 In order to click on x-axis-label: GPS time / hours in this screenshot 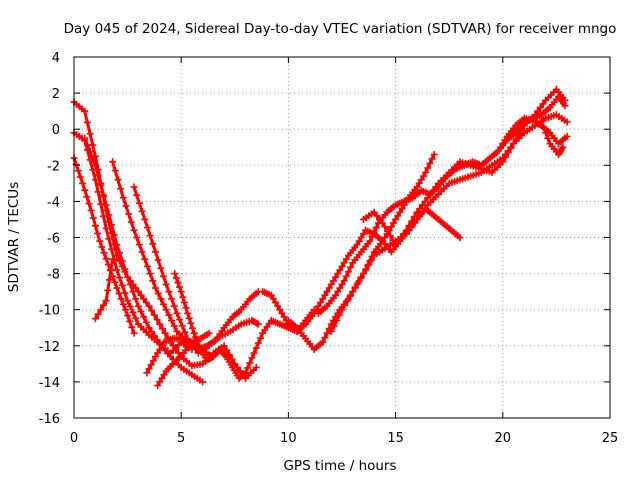, I will do `click(339, 466)`.